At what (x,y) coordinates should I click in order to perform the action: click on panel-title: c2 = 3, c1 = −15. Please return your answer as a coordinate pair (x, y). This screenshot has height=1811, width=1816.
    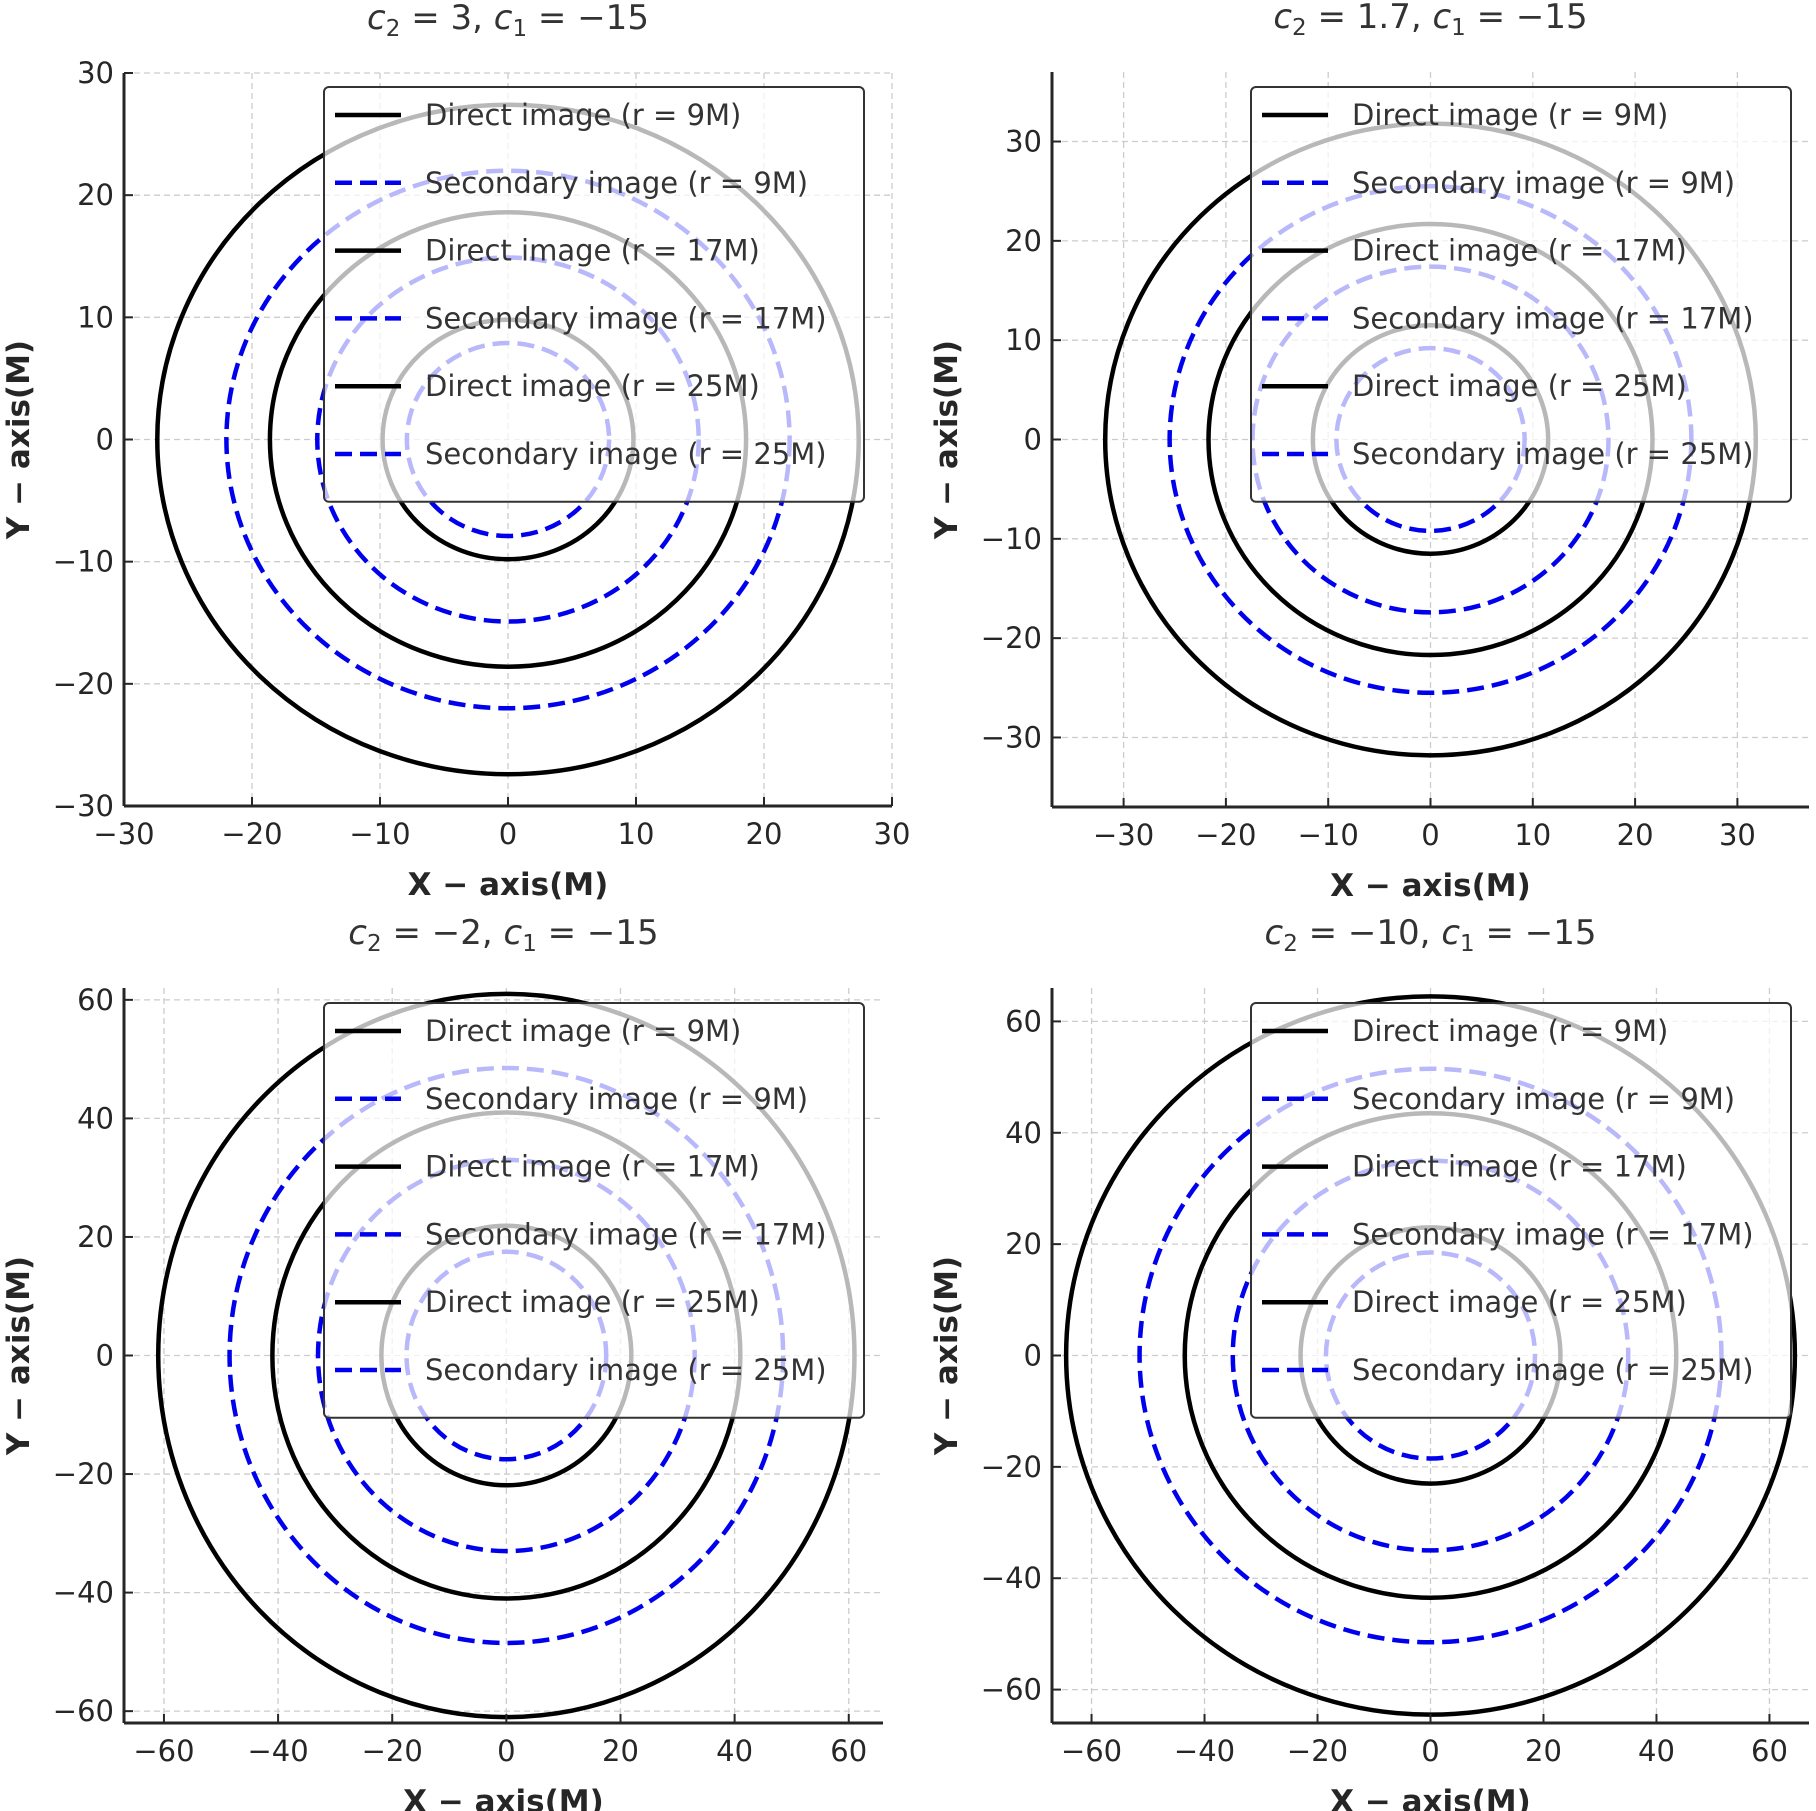
    Looking at the image, I should click on (508, 21).